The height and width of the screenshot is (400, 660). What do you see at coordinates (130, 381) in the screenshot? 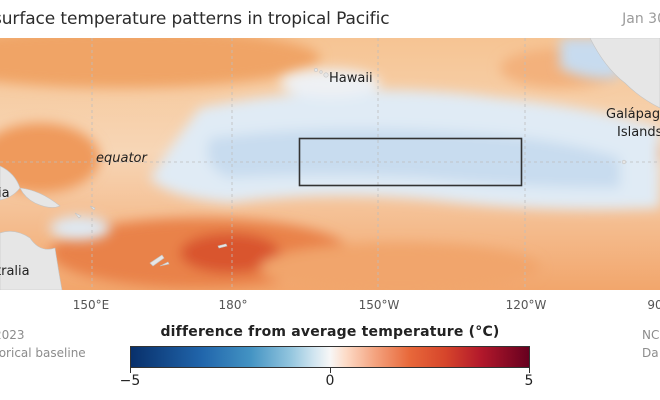
I see `scale-label-min: −5` at bounding box center [130, 381].